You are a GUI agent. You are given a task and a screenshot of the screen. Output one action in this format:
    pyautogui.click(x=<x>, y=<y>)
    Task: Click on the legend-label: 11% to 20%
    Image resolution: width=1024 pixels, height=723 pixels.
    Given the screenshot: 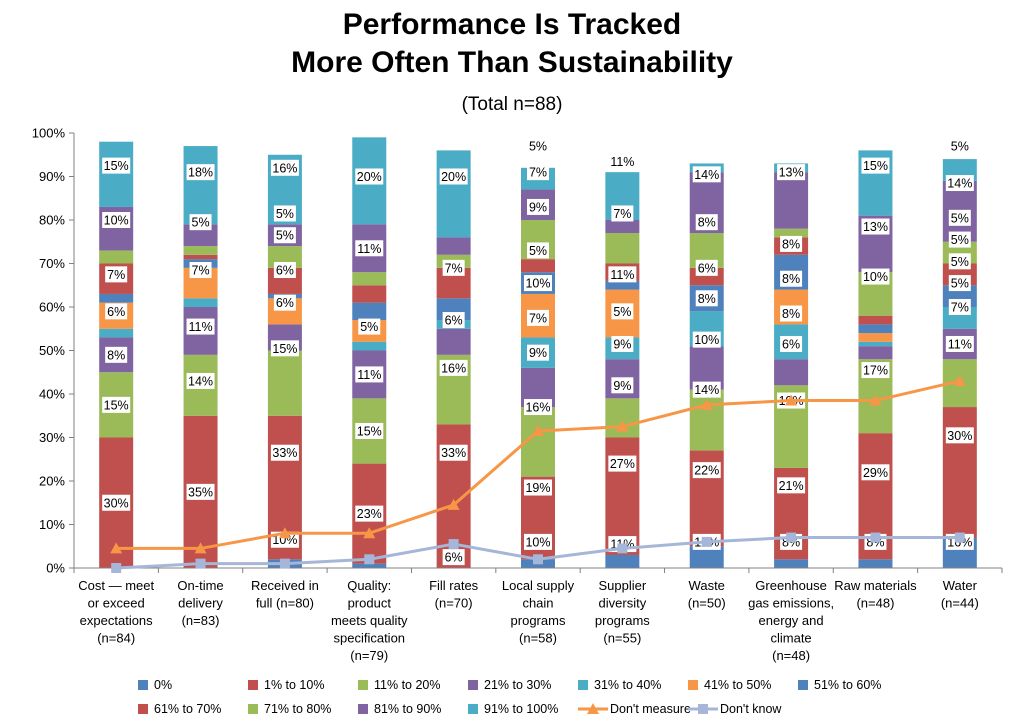 What is the action you would take?
    pyautogui.click(x=407, y=685)
    